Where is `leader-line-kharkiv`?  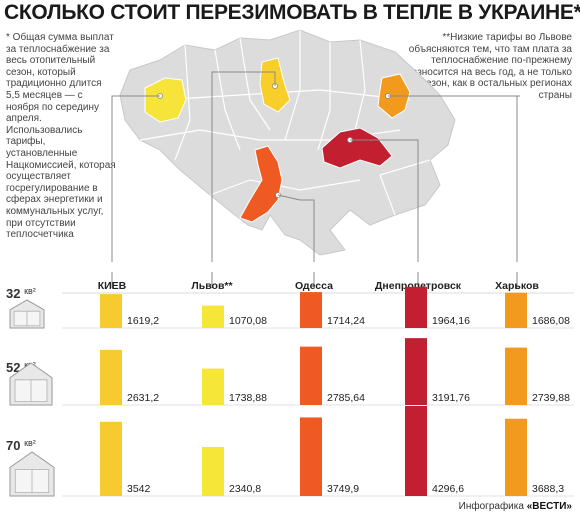 leader-line-kharkiv is located at coordinates (454, 178).